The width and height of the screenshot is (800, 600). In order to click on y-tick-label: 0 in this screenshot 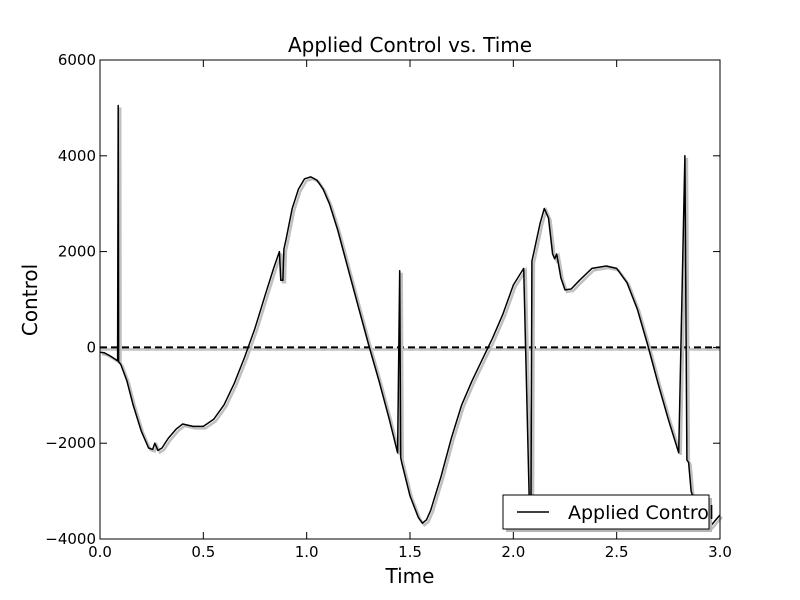, I will do `click(91, 347)`.